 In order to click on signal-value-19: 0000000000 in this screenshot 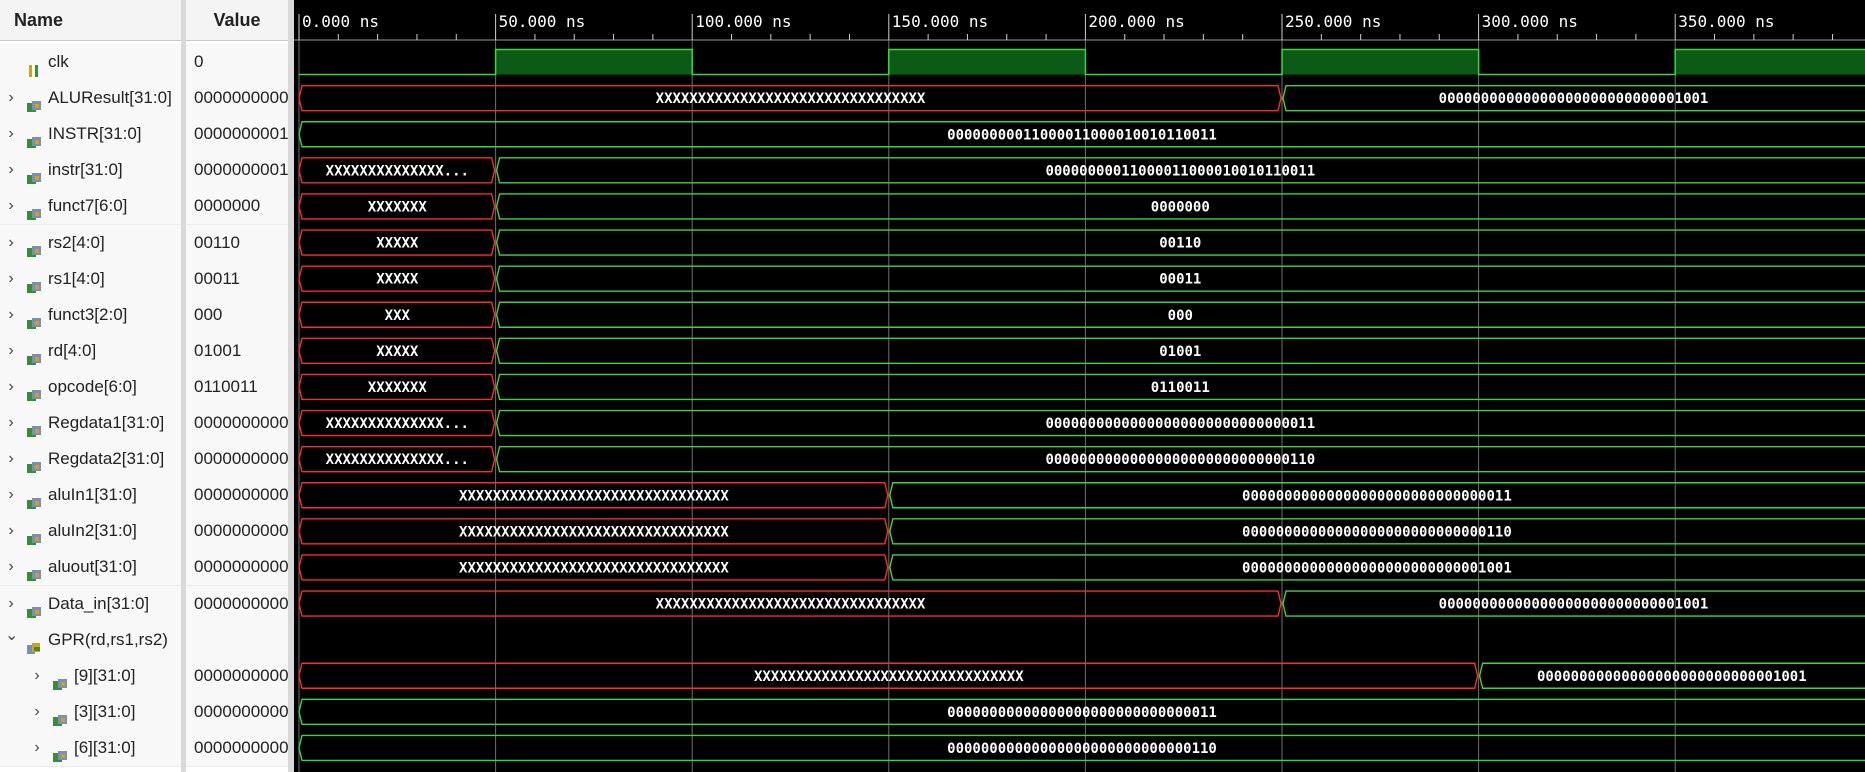, I will do `click(237, 748)`.